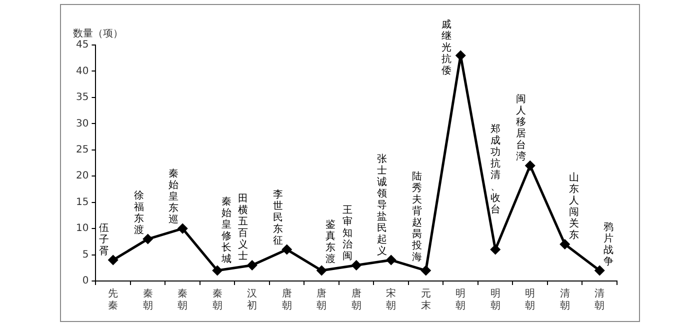 The height and width of the screenshot is (328, 700). What do you see at coordinates (252, 300) in the screenshot?
I see `x-tick-label: 汉初` at bounding box center [252, 300].